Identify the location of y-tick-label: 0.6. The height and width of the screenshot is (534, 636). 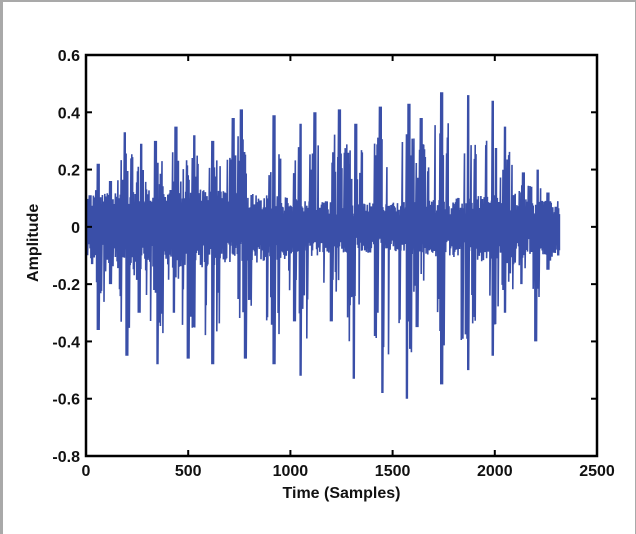
(69, 56).